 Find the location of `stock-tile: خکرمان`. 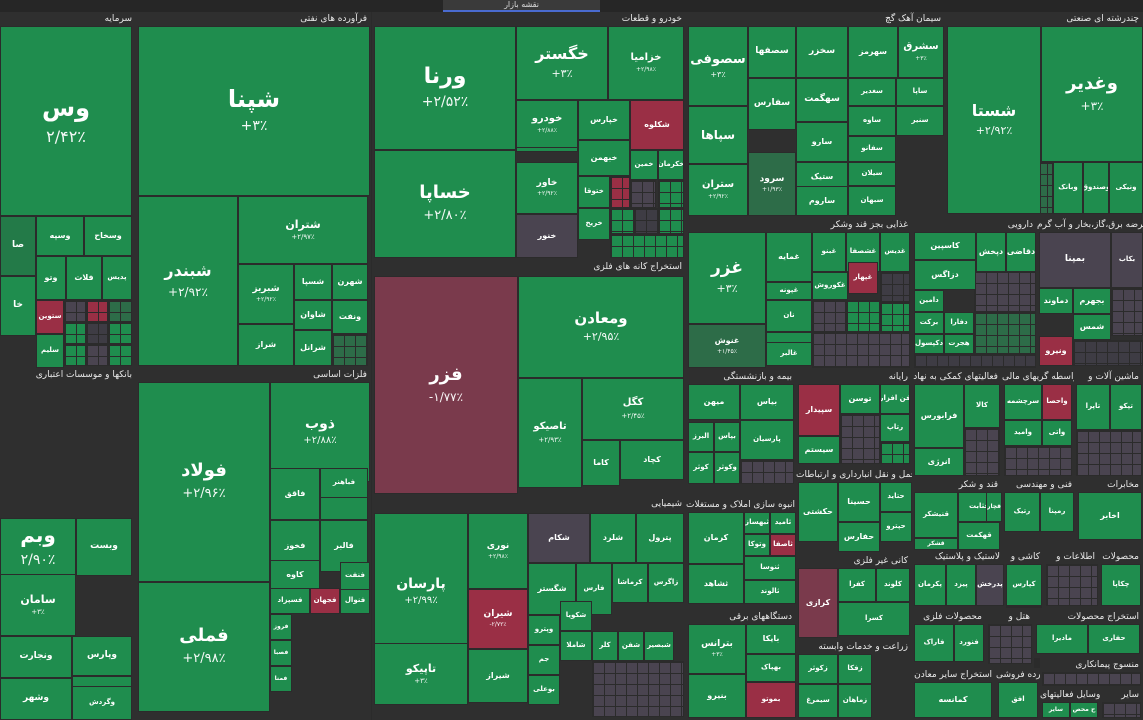

stock-tile: خکرمان is located at coordinates (671, 165).